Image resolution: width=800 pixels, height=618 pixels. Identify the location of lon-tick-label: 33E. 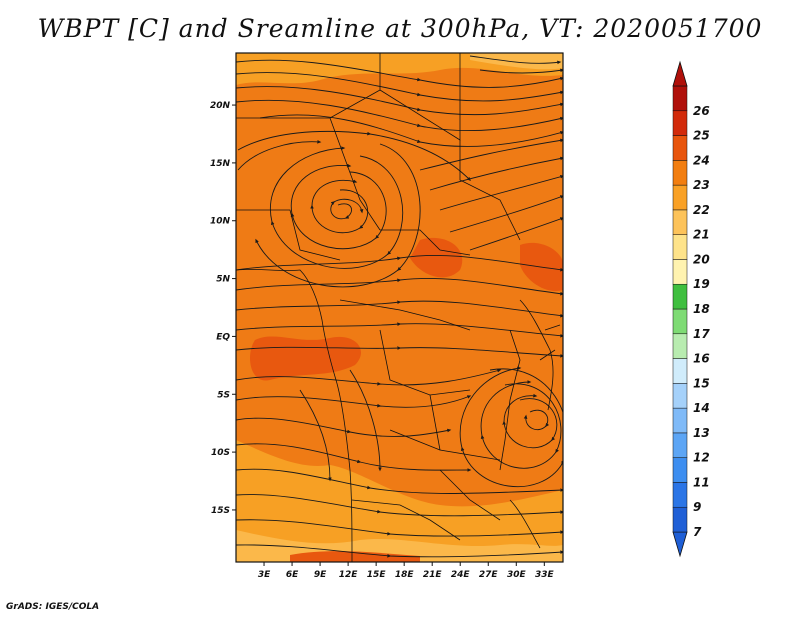
(545, 575).